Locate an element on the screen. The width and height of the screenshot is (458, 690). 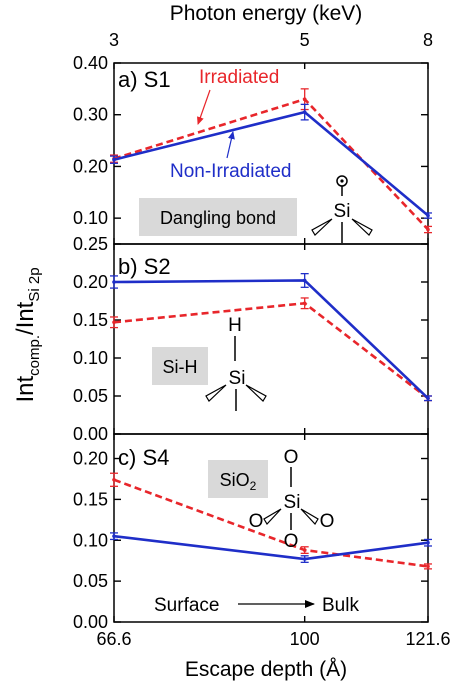
dangling-right-wedge is located at coordinates (362, 227).